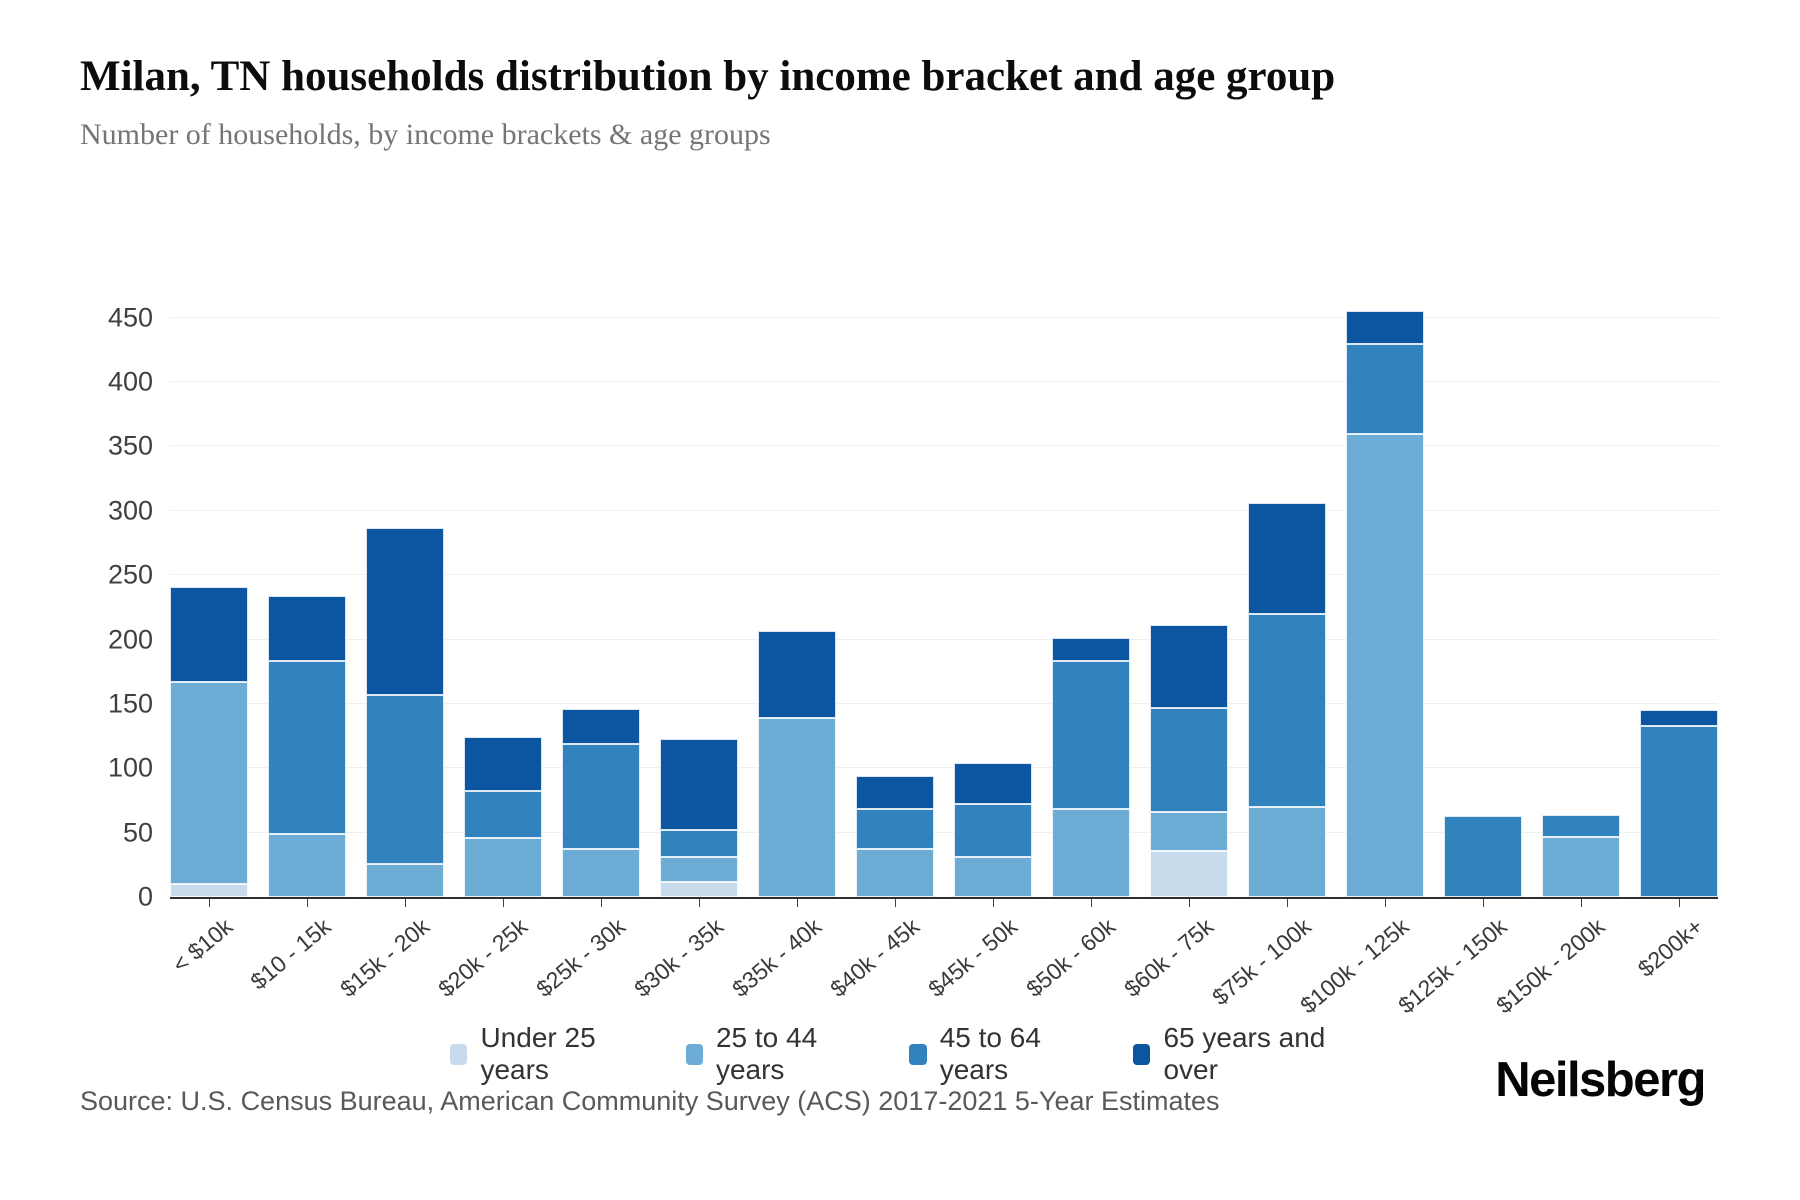 This screenshot has width=1800, height=1200. What do you see at coordinates (130, 767) in the screenshot?
I see `y-axis-label: 100` at bounding box center [130, 767].